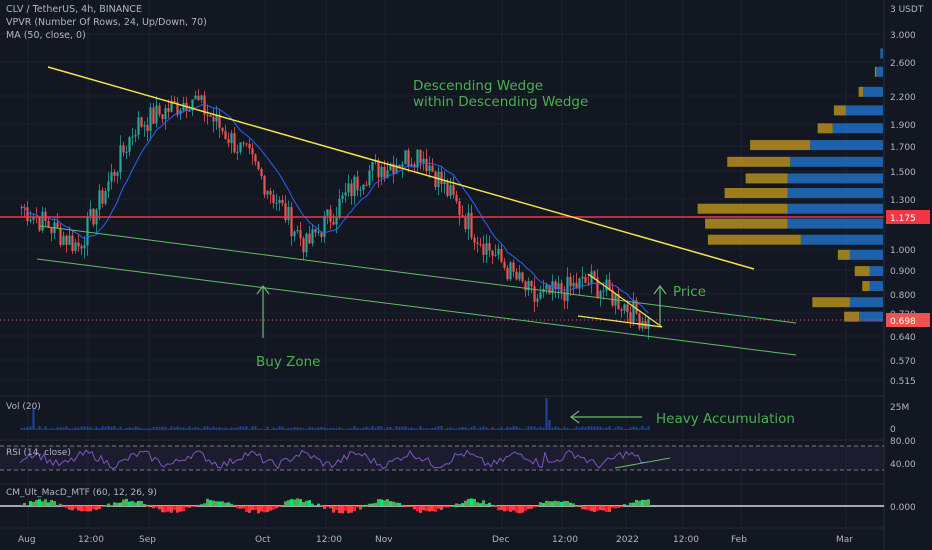 The height and width of the screenshot is (550, 932). Describe the element at coordinates (416, 307) in the screenshot. I see `wedge-outer-lower-line` at that location.